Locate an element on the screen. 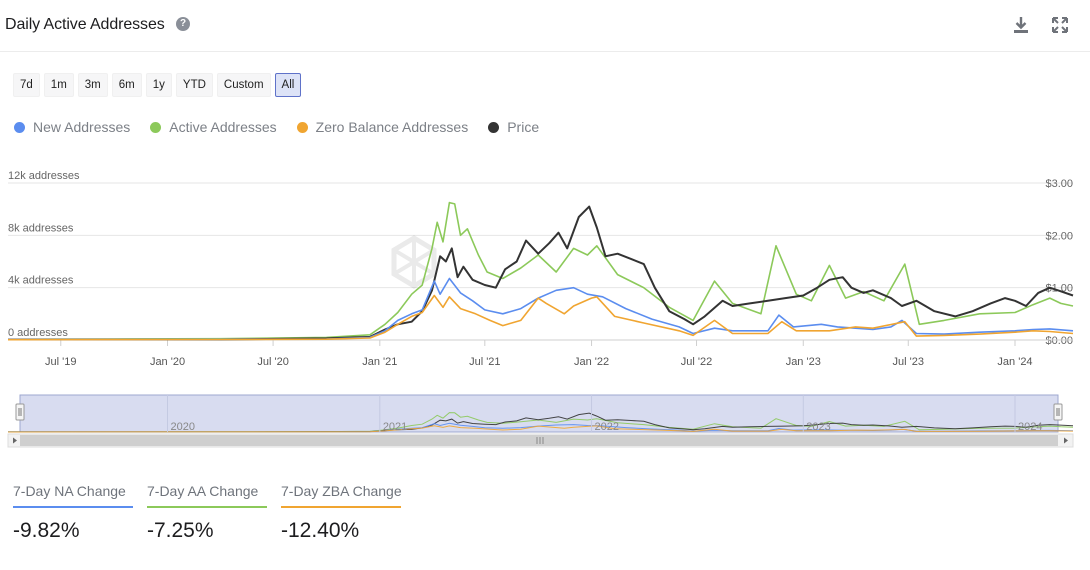 This screenshot has height=570, width=1090. y-left-tick-label: 12k addresses is located at coordinates (44, 176).